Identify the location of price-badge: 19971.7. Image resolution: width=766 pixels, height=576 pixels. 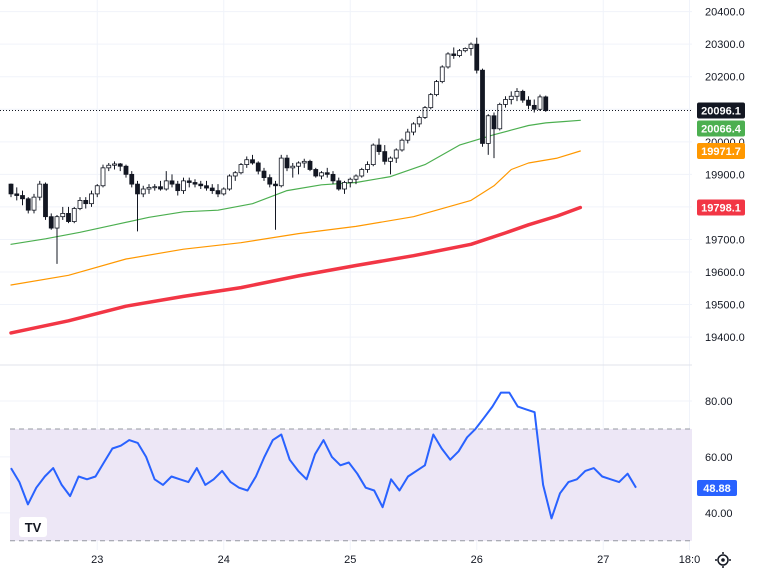
(721, 151).